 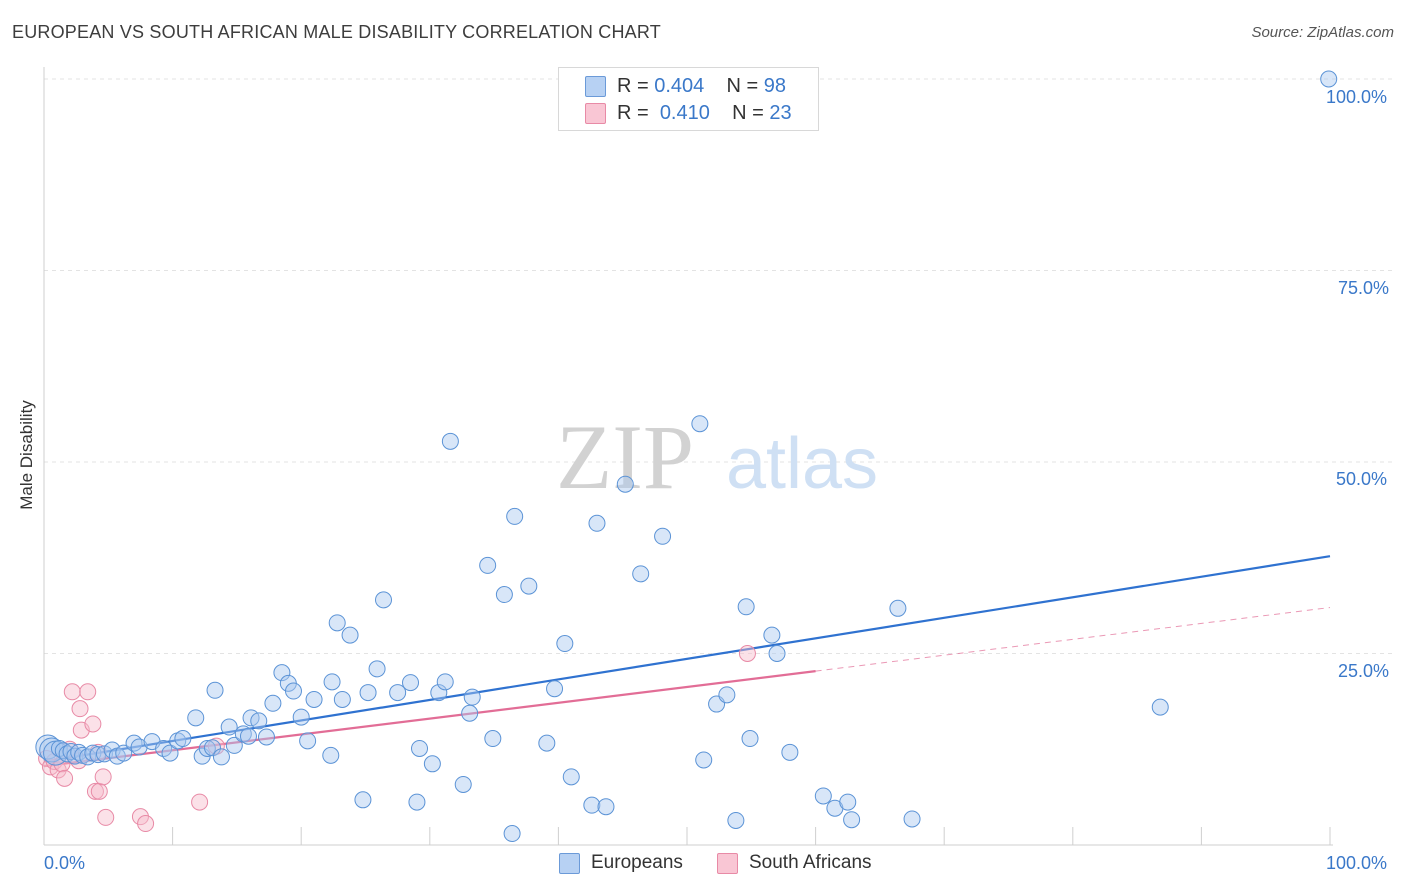 What do you see at coordinates (569, 863) in the screenshot?
I see `bottom-europeans-swatch` at bounding box center [569, 863].